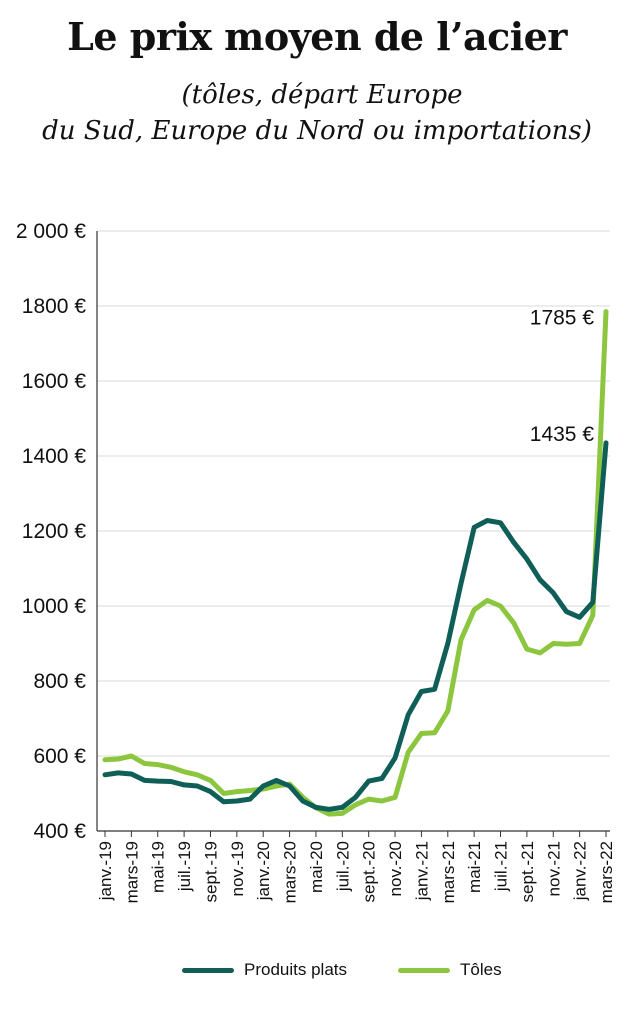  Describe the element at coordinates (131, 872) in the screenshot. I see `x-tick-label-mars-19: mars-19` at that location.